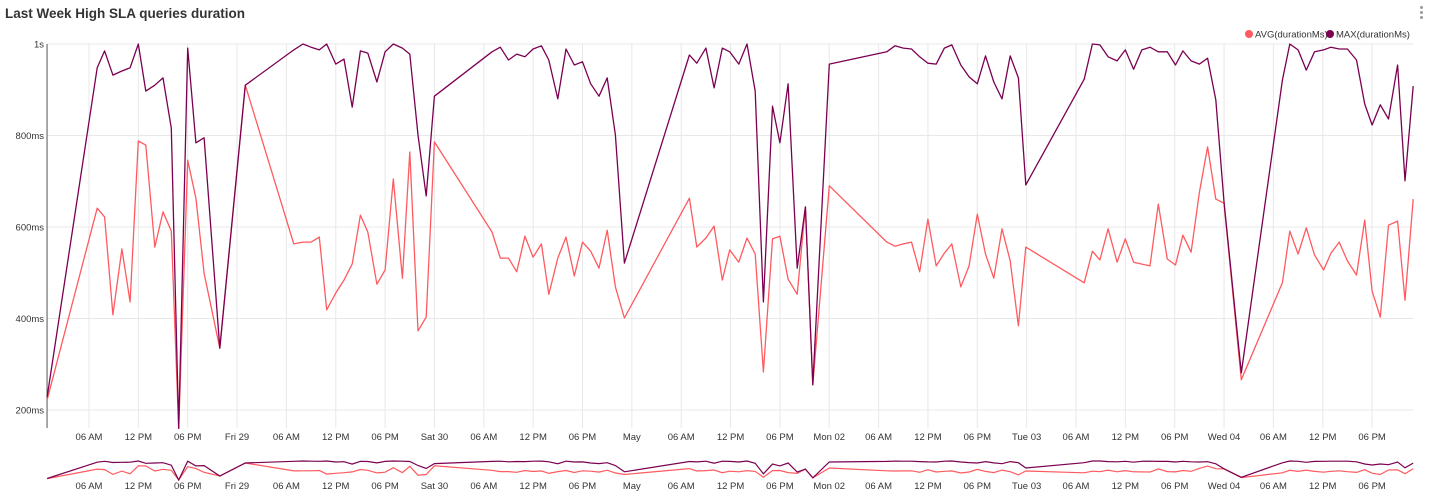 The height and width of the screenshot is (497, 1431). What do you see at coordinates (30, 228) in the screenshot?
I see `y-tick-label: 600ms` at bounding box center [30, 228].